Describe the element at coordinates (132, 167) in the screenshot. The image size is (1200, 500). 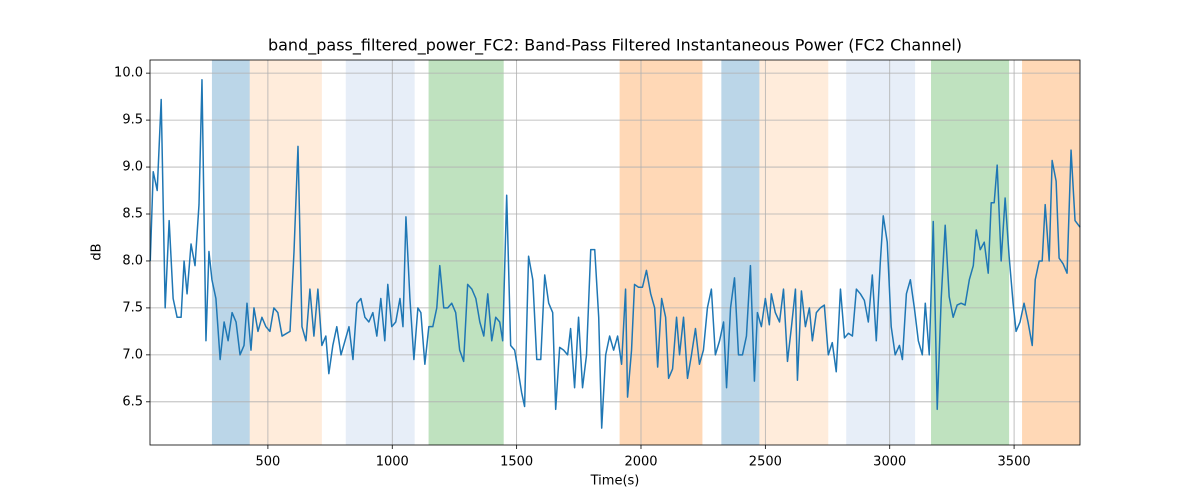
I see `y-tick-label: 9.0` at that location.